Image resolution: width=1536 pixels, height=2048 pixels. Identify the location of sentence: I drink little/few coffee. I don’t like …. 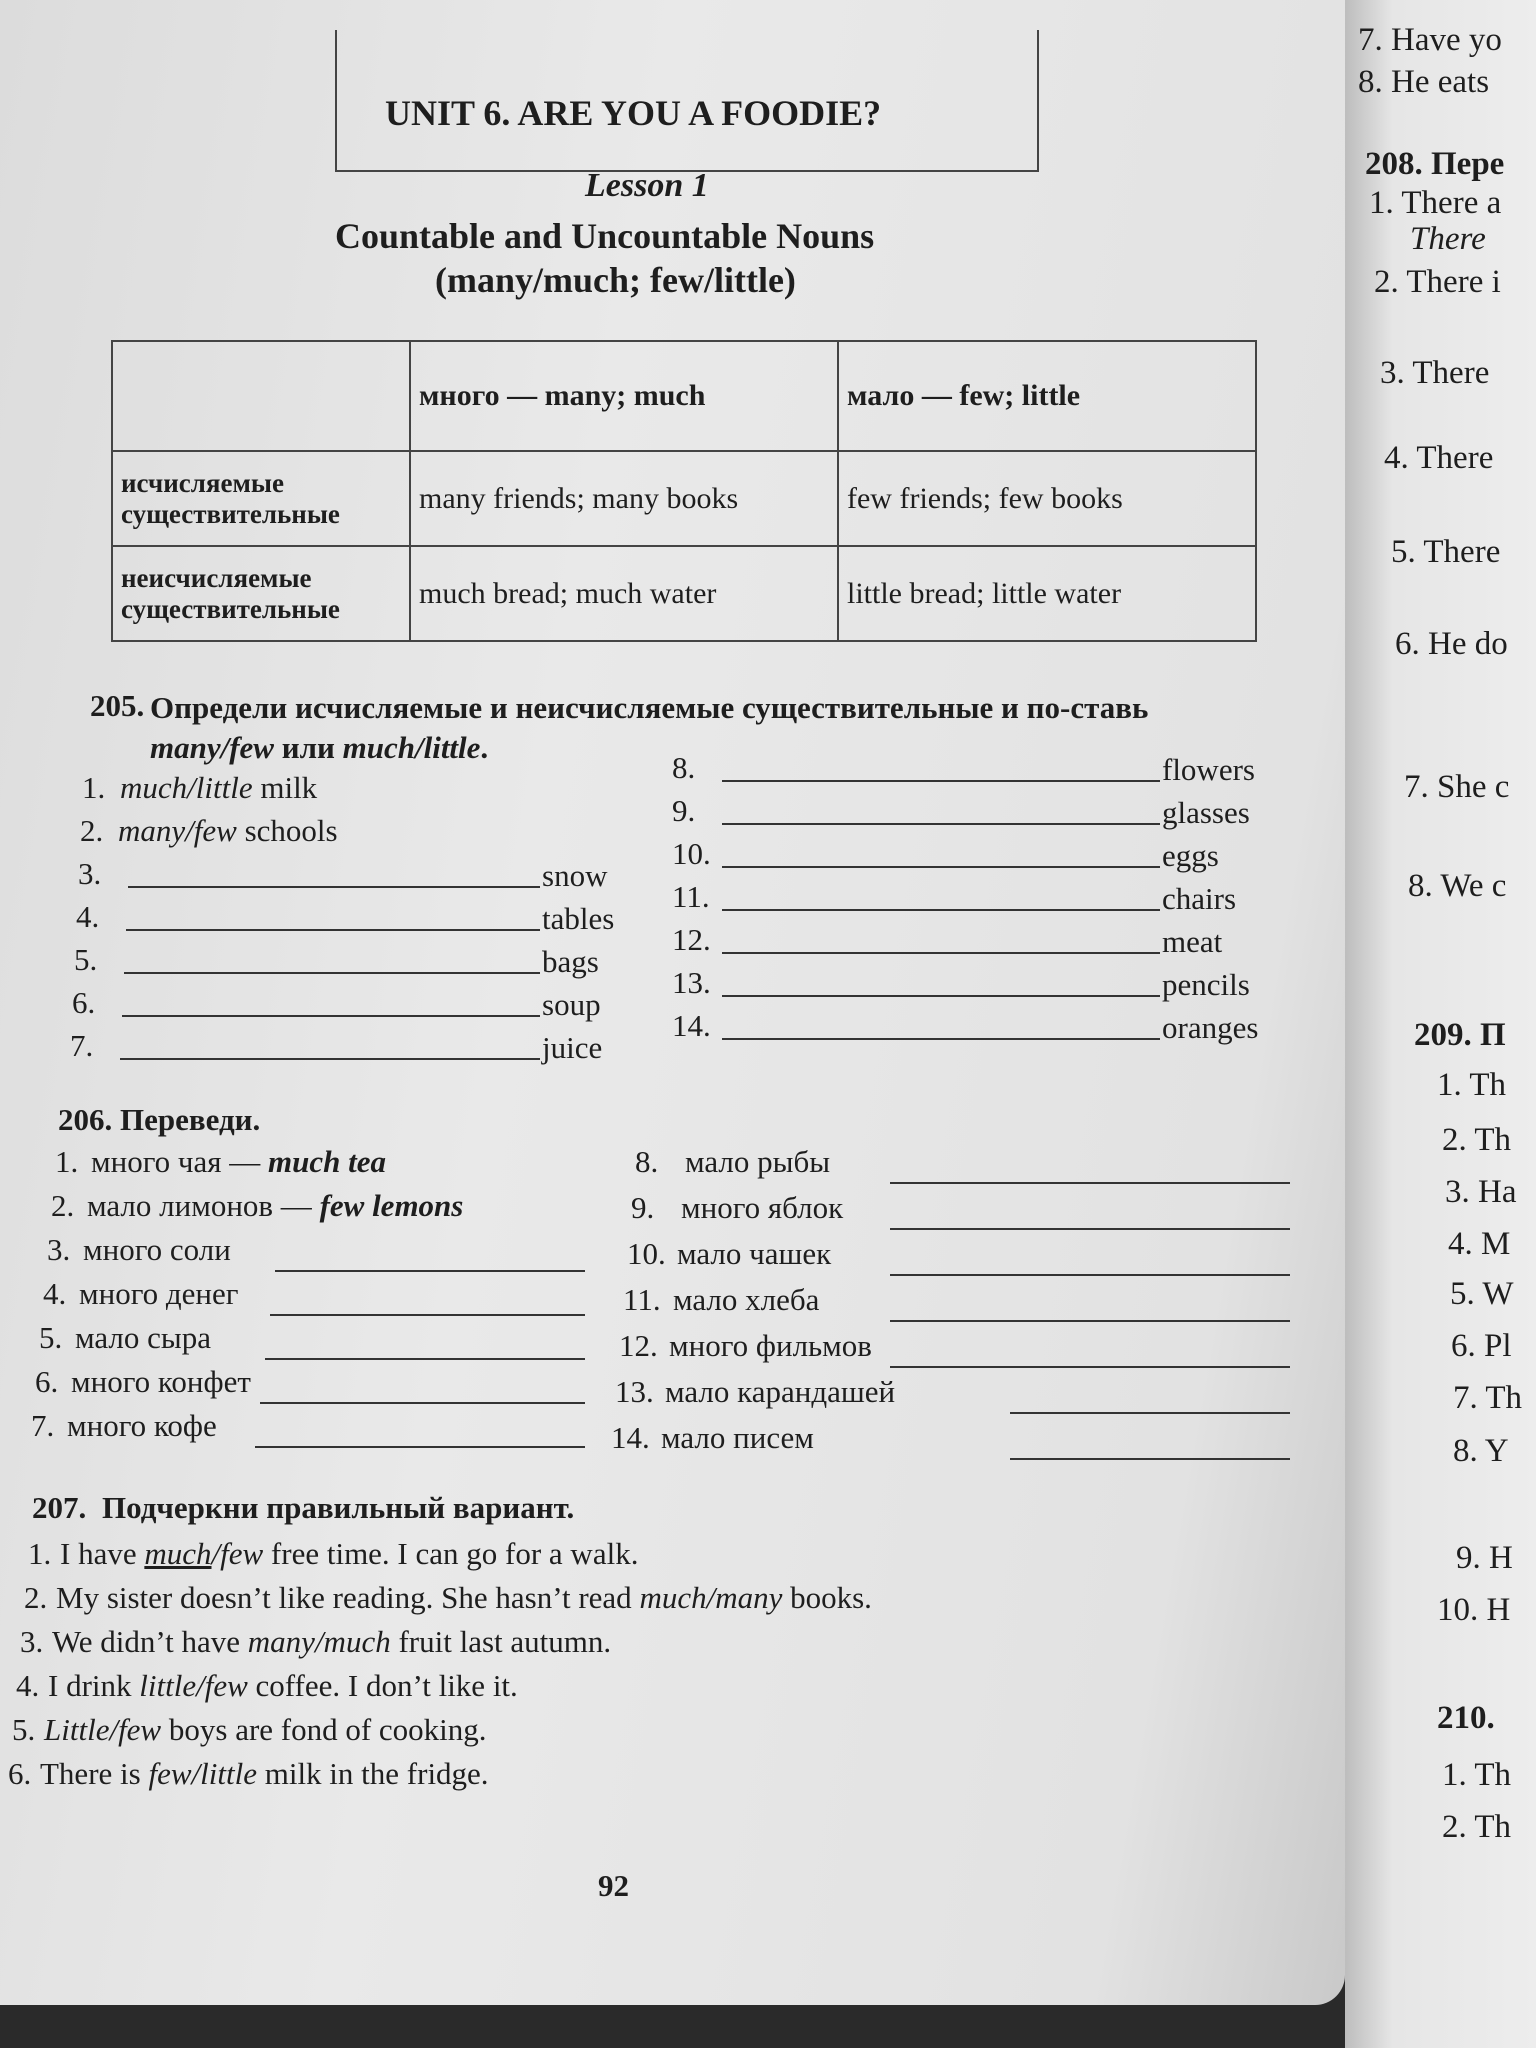
(283, 1686).